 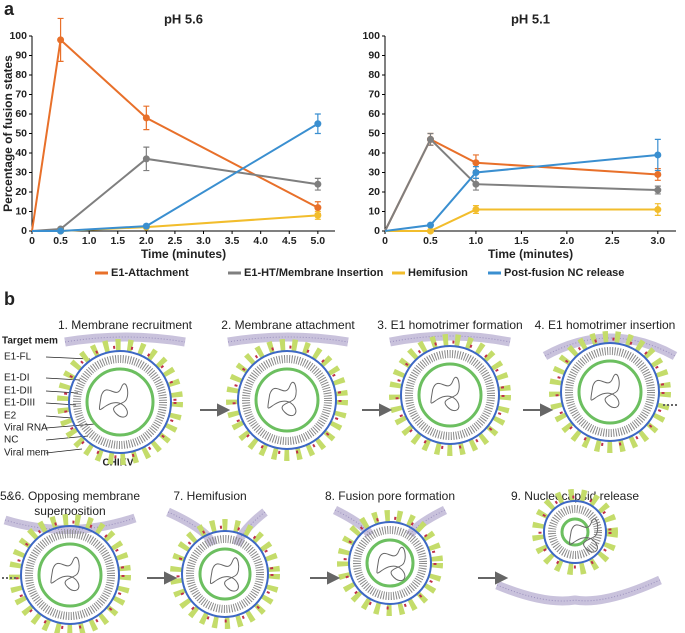 I want to click on x-tick-label: 4.5, so click(x=289, y=241).